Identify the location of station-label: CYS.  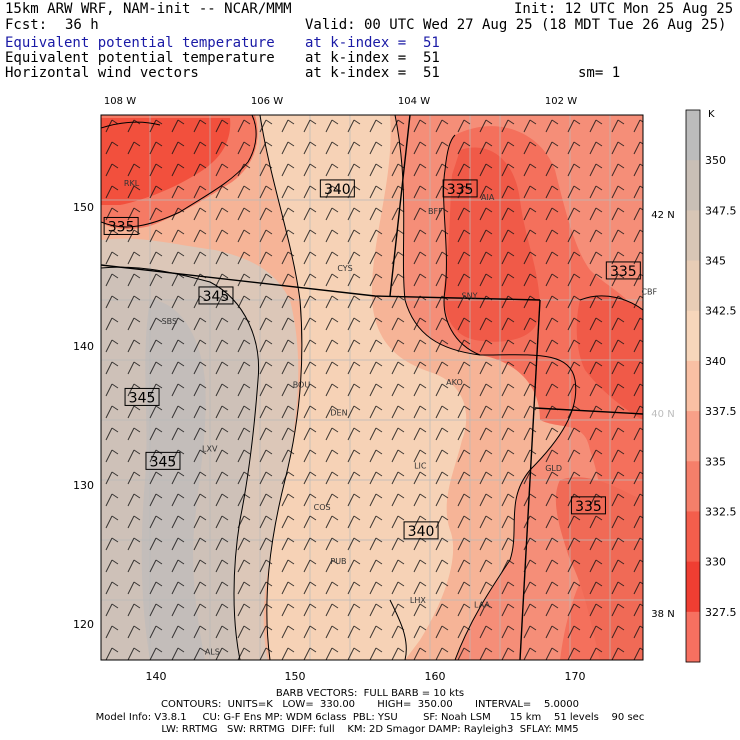
(344, 268).